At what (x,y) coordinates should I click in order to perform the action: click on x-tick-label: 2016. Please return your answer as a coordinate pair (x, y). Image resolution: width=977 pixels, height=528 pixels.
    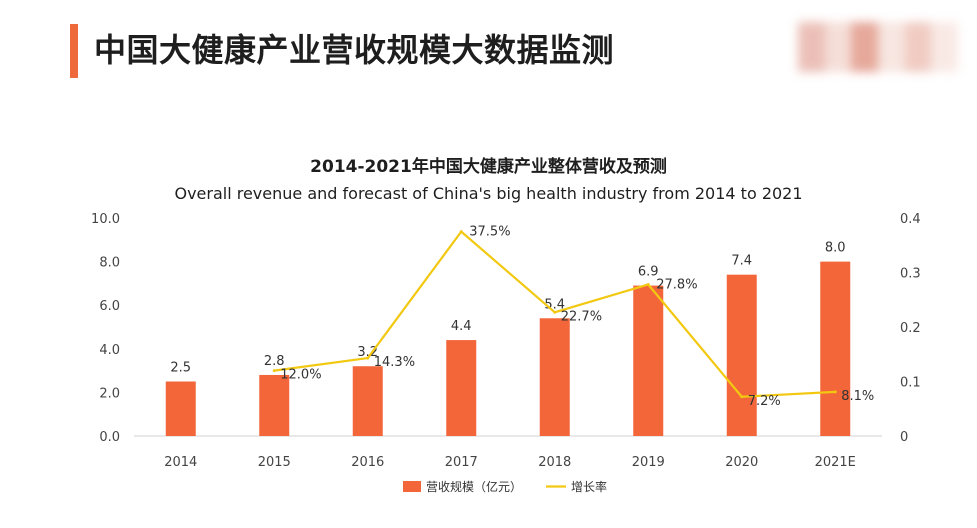
    Looking at the image, I should click on (367, 462).